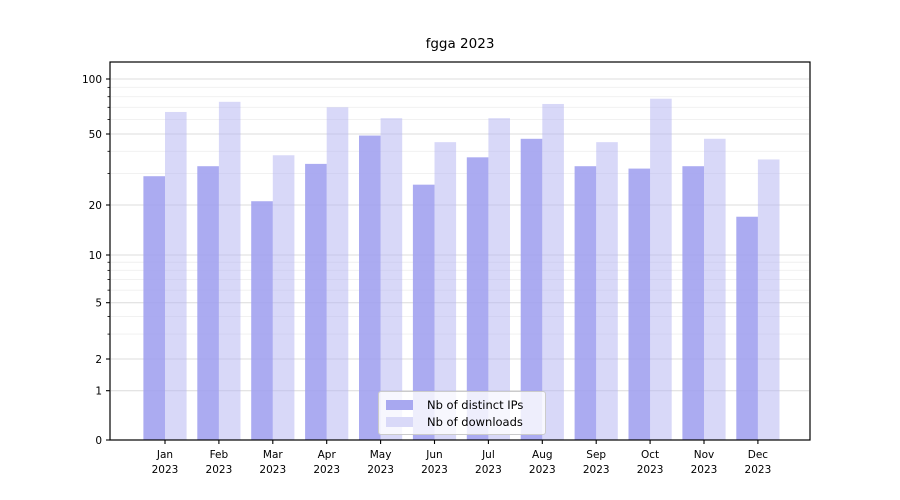 This screenshot has height=500, width=900. I want to click on y-tick-label: 20, so click(95, 206).